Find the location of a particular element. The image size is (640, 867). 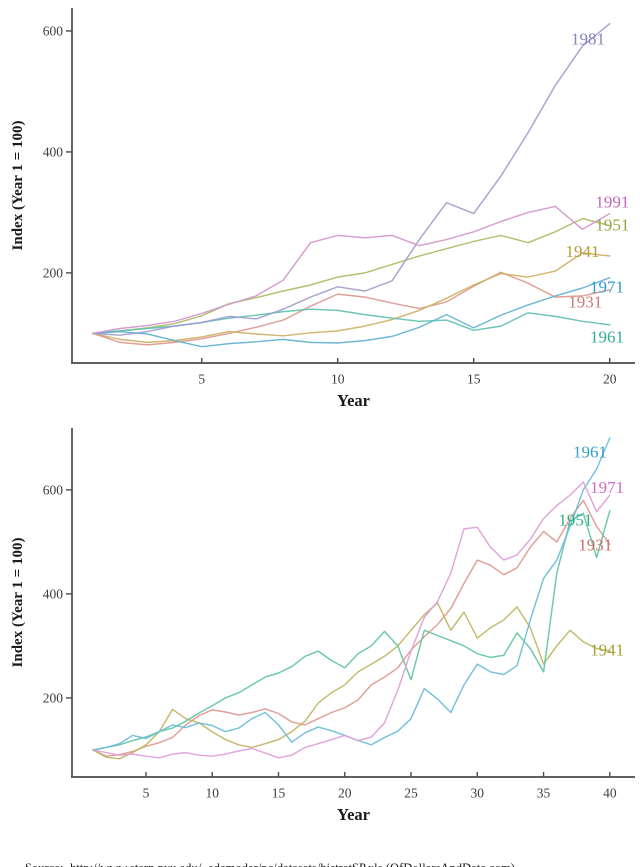

series-line-1991 is located at coordinates (351, 270).